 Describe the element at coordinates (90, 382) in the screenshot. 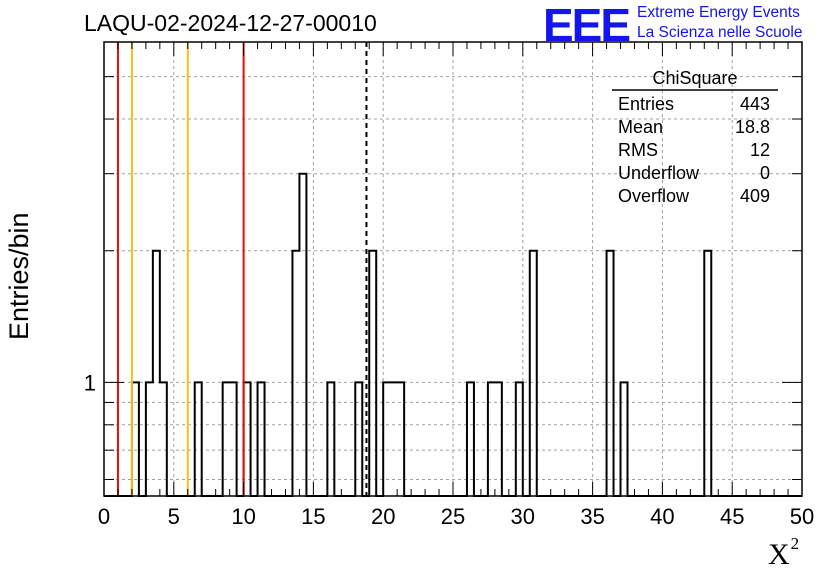

I see `y-tick-label: 1` at that location.